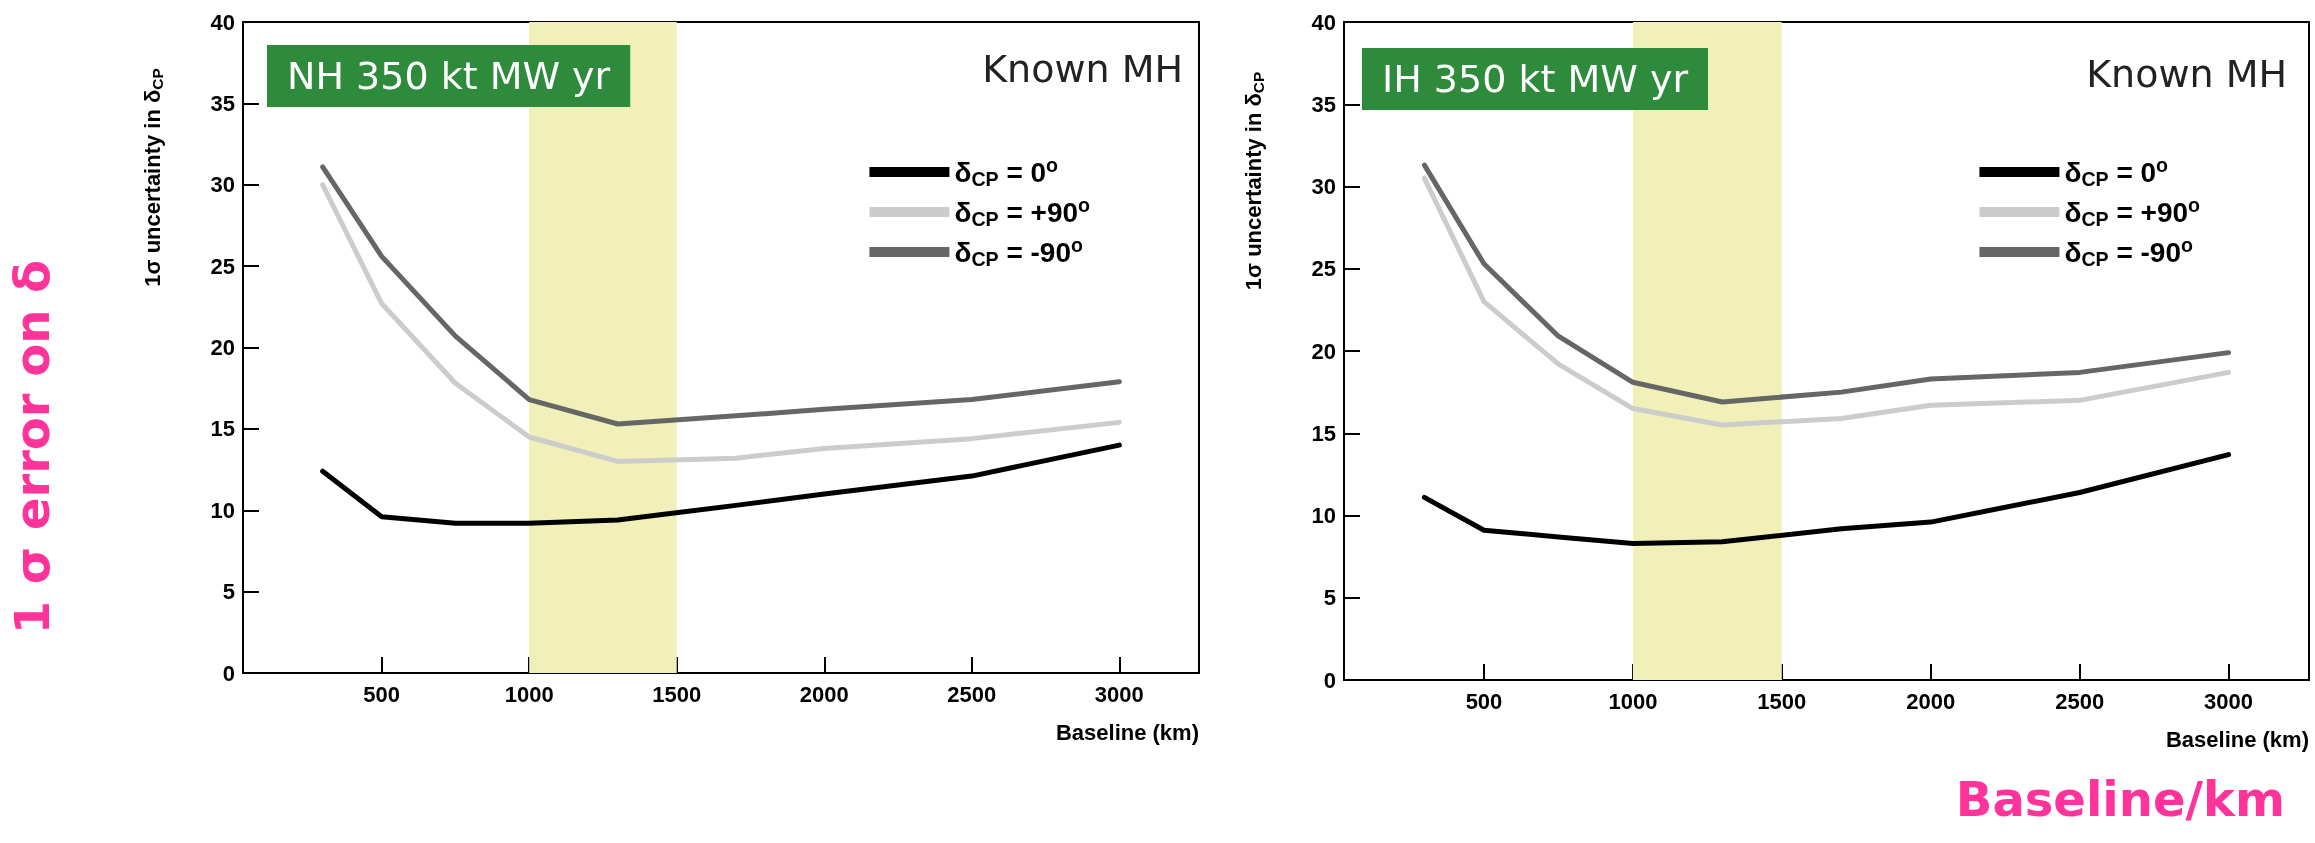 Image resolution: width=2315 pixels, height=843 pixels. I want to click on text: 1 σ error on δ, so click(32, 447).